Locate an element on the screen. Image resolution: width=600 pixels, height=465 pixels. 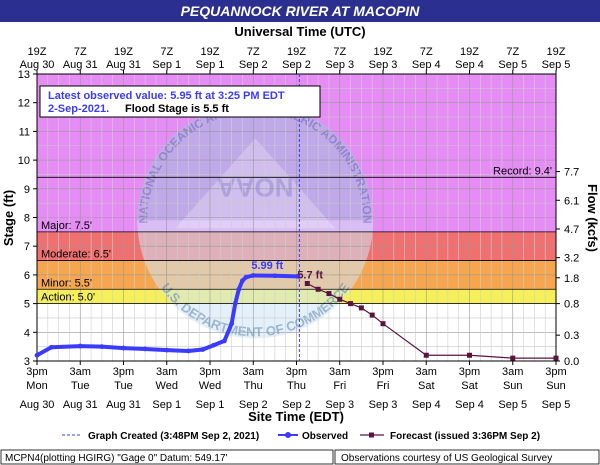
flood-level-label-record: Record: 9.4' is located at coordinates (522, 171).